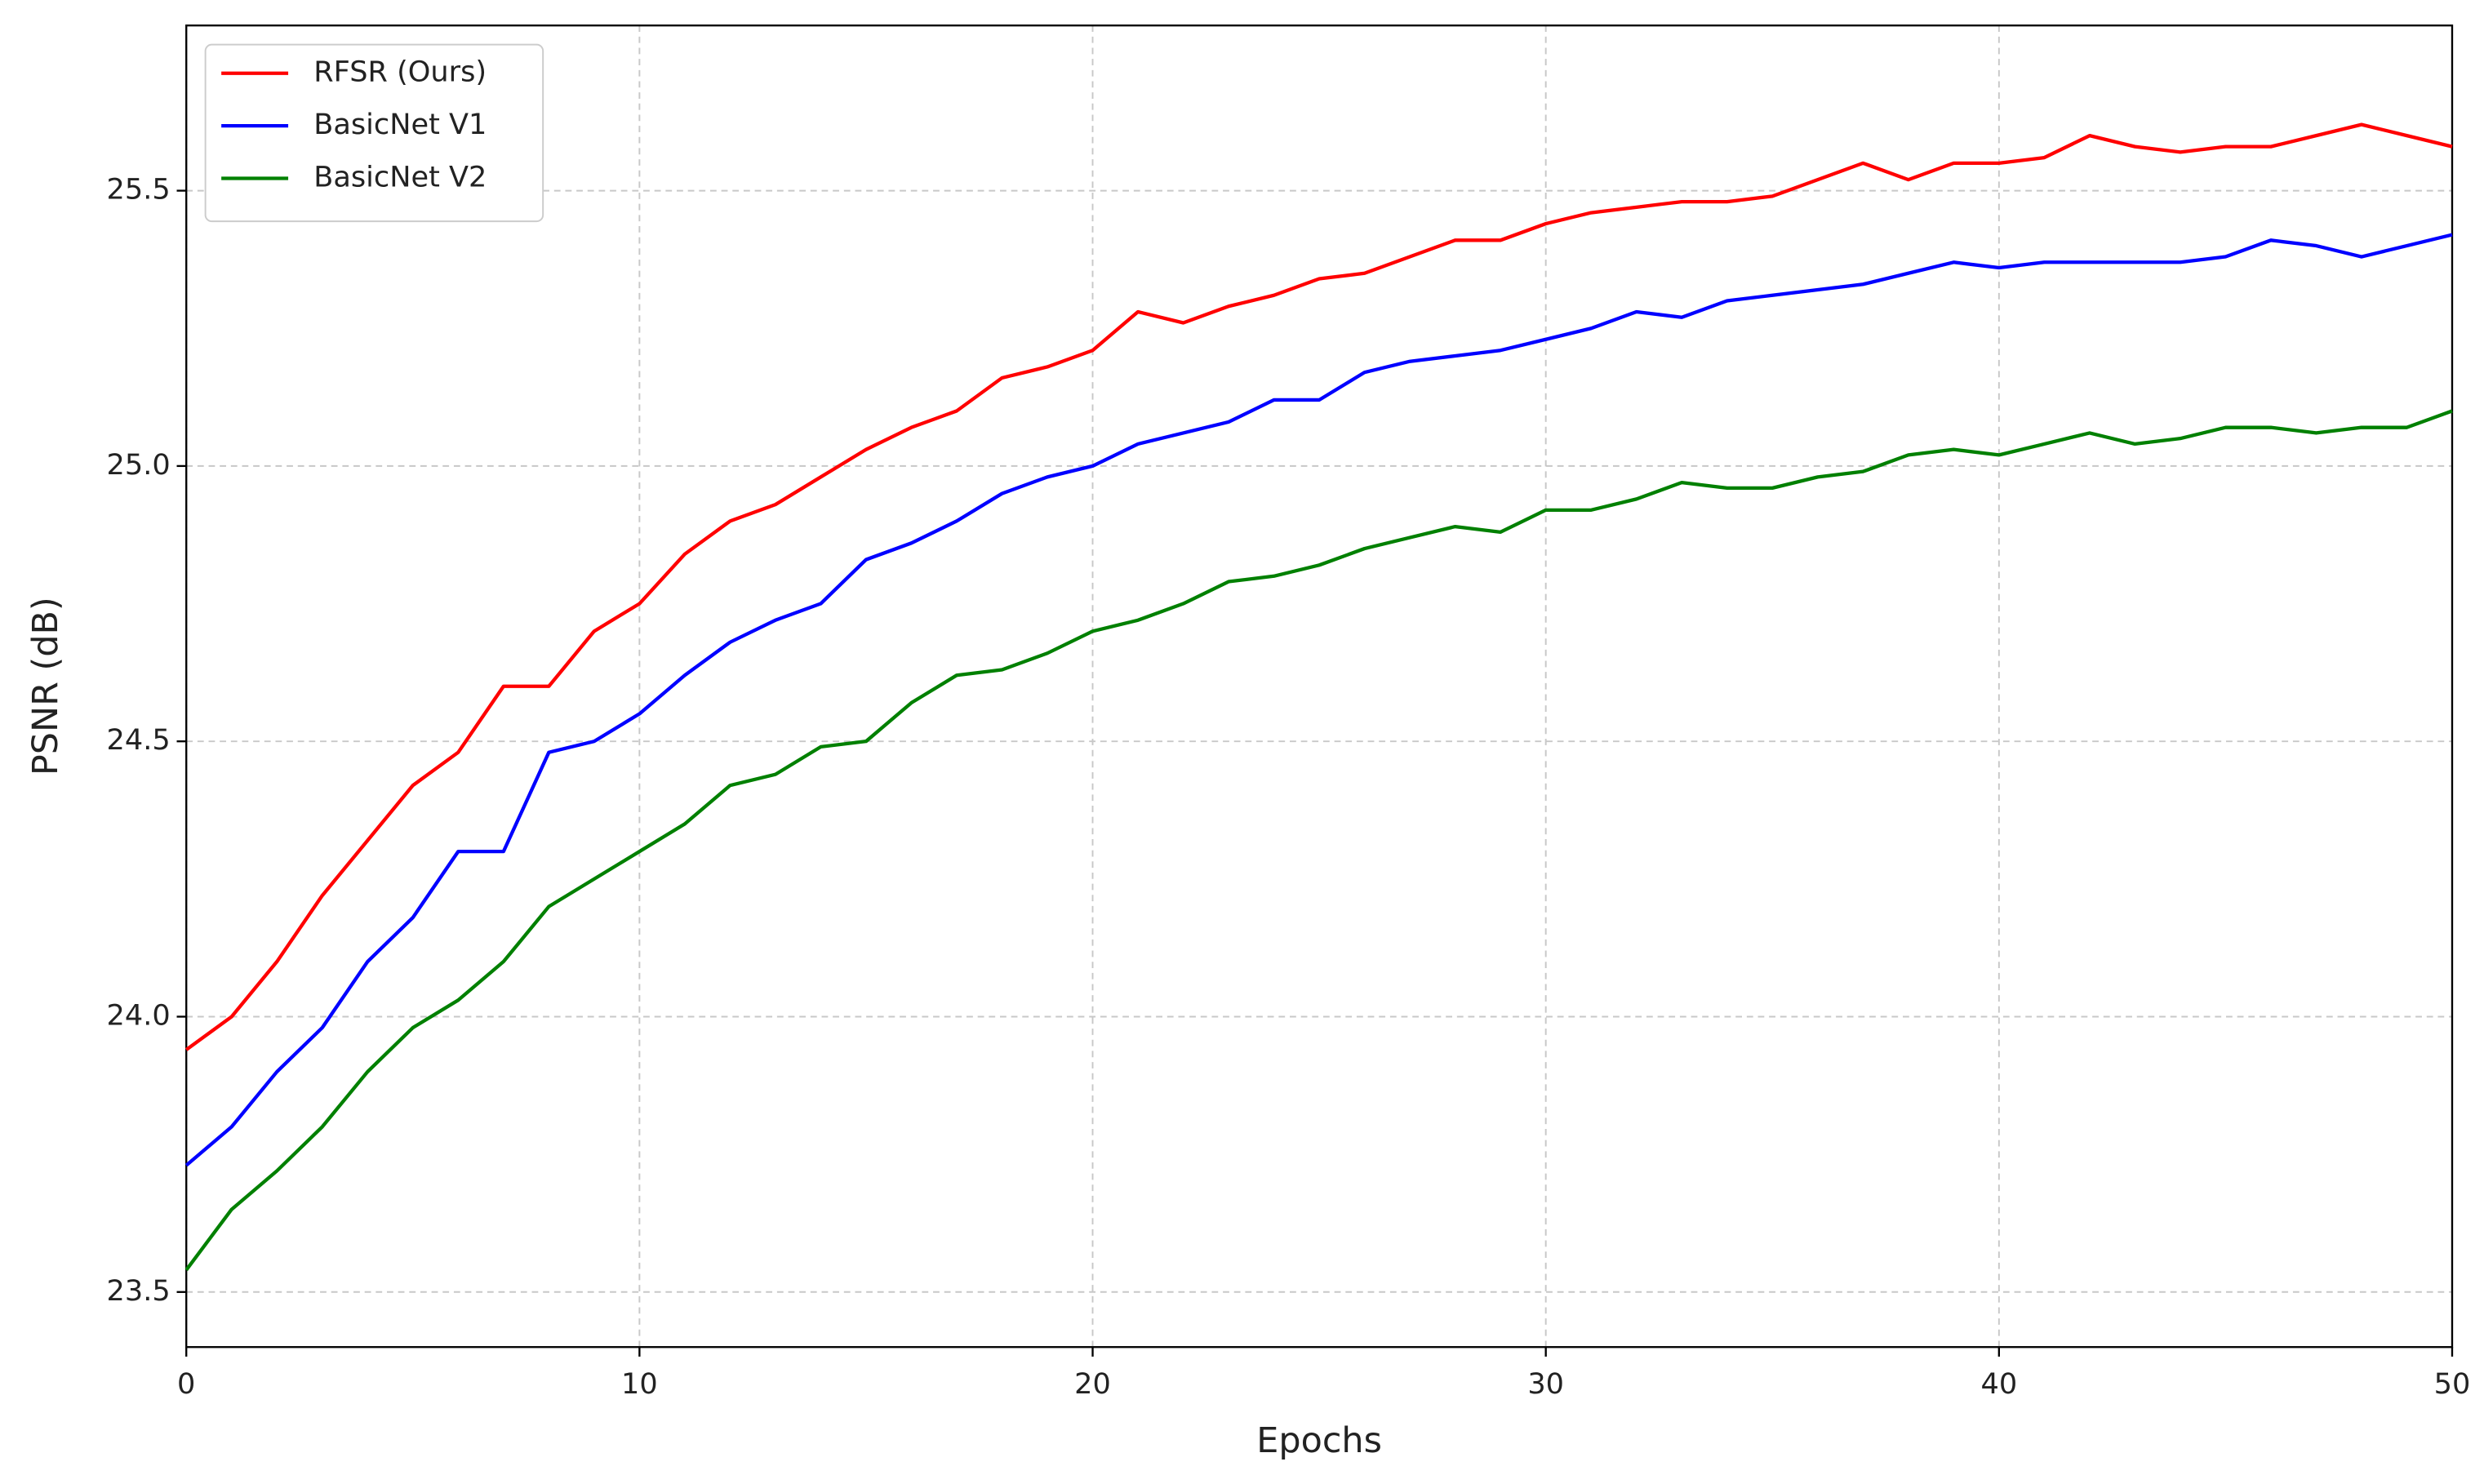 This screenshot has width=2484, height=1484. Describe the element at coordinates (400, 124) in the screenshot. I see `legend-label: BasicNet V1` at that location.